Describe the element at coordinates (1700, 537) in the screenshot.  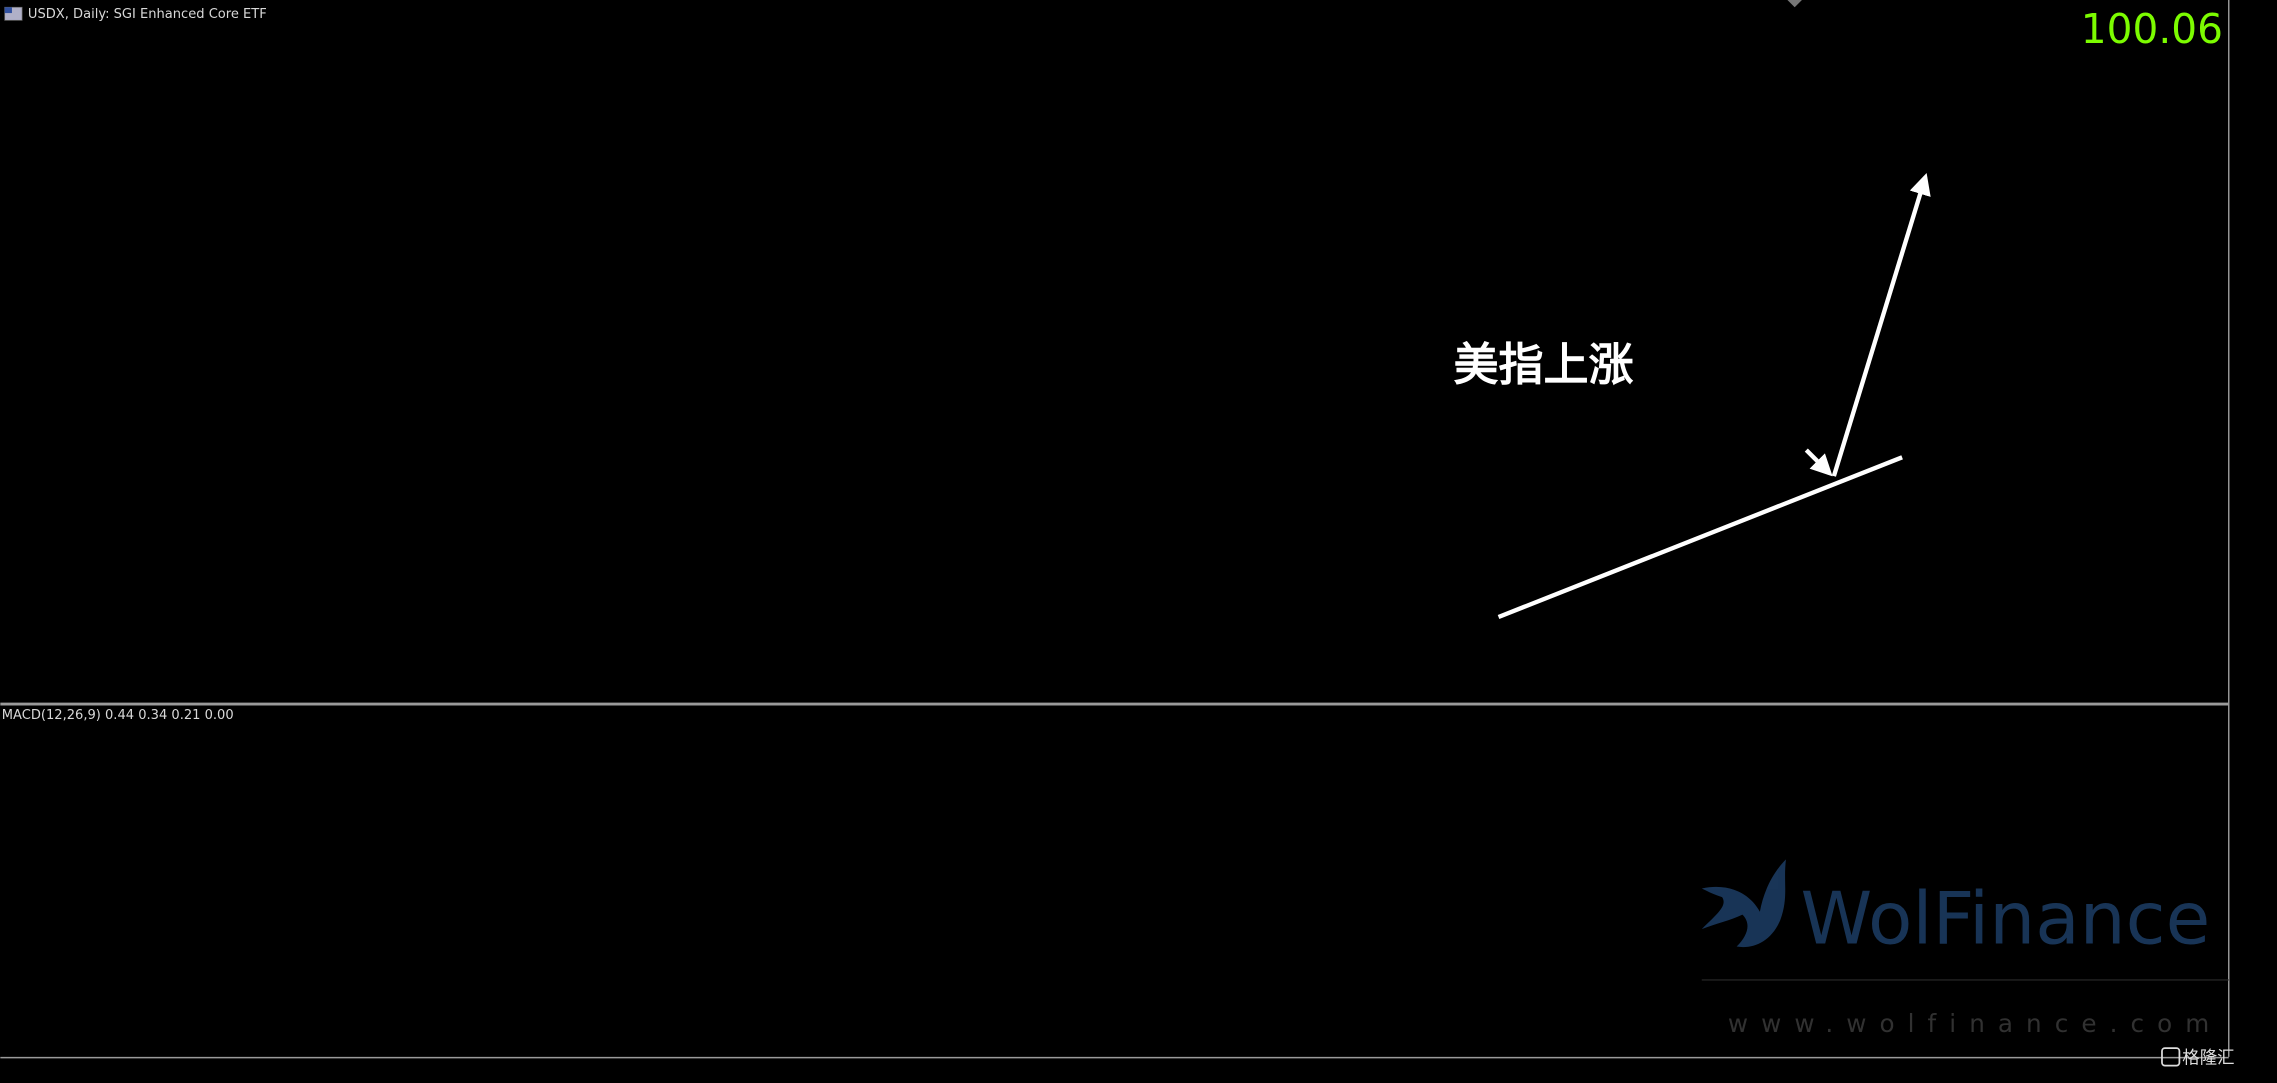
I see `trend-line` at that location.